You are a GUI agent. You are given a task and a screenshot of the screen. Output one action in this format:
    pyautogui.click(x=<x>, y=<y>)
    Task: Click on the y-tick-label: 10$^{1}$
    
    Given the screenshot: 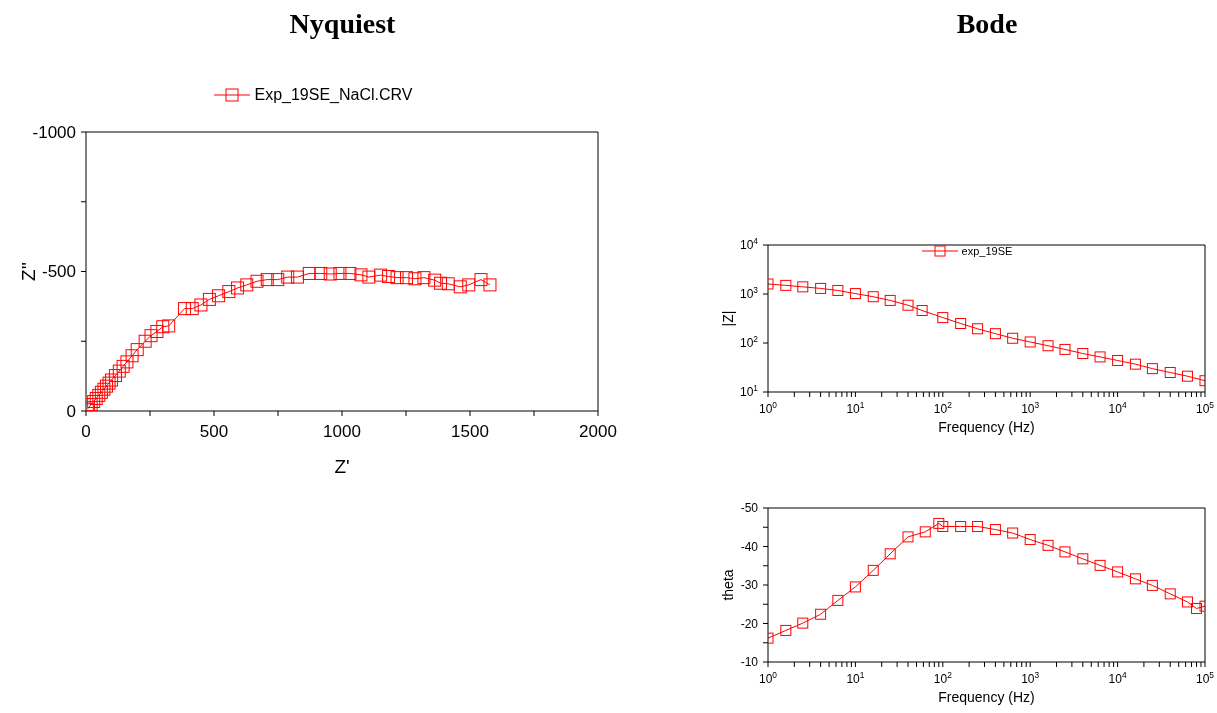 What is the action you would take?
    pyautogui.click(x=749, y=391)
    